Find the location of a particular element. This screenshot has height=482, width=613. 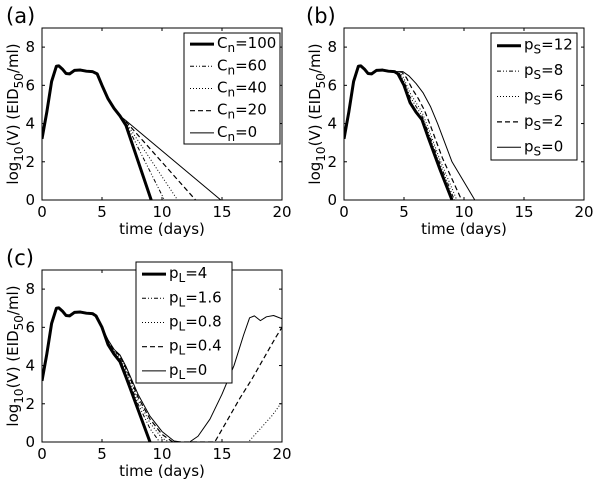

legend-value: =0.4 is located at coordinates (203, 346).